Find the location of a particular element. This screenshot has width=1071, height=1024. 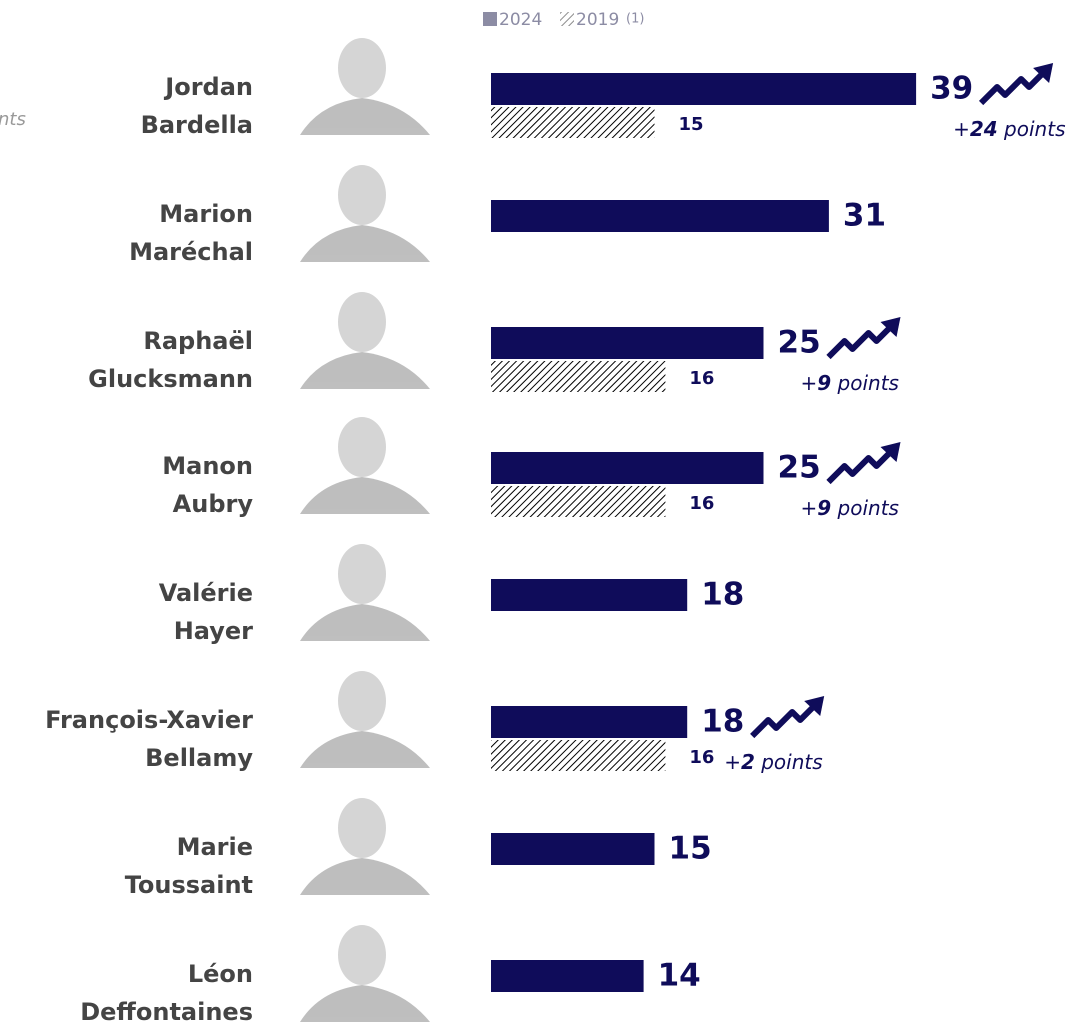

value-label: 39 is located at coordinates (951, 89).